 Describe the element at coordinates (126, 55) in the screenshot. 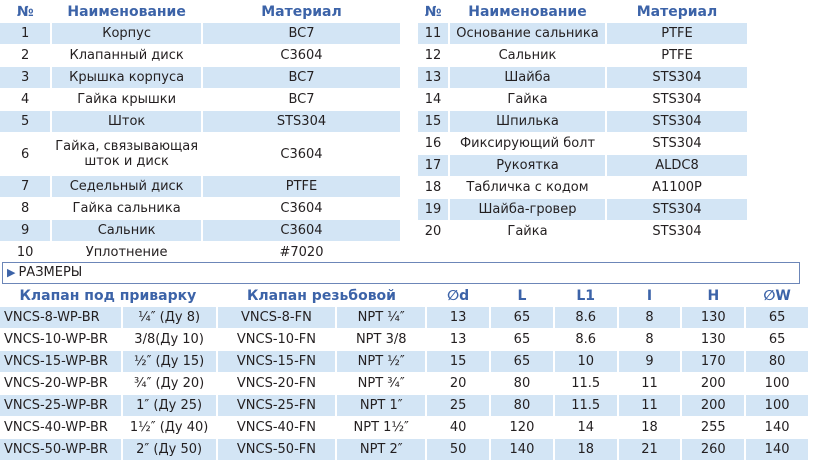

I see `cell-name: Клапанный диск` at that location.